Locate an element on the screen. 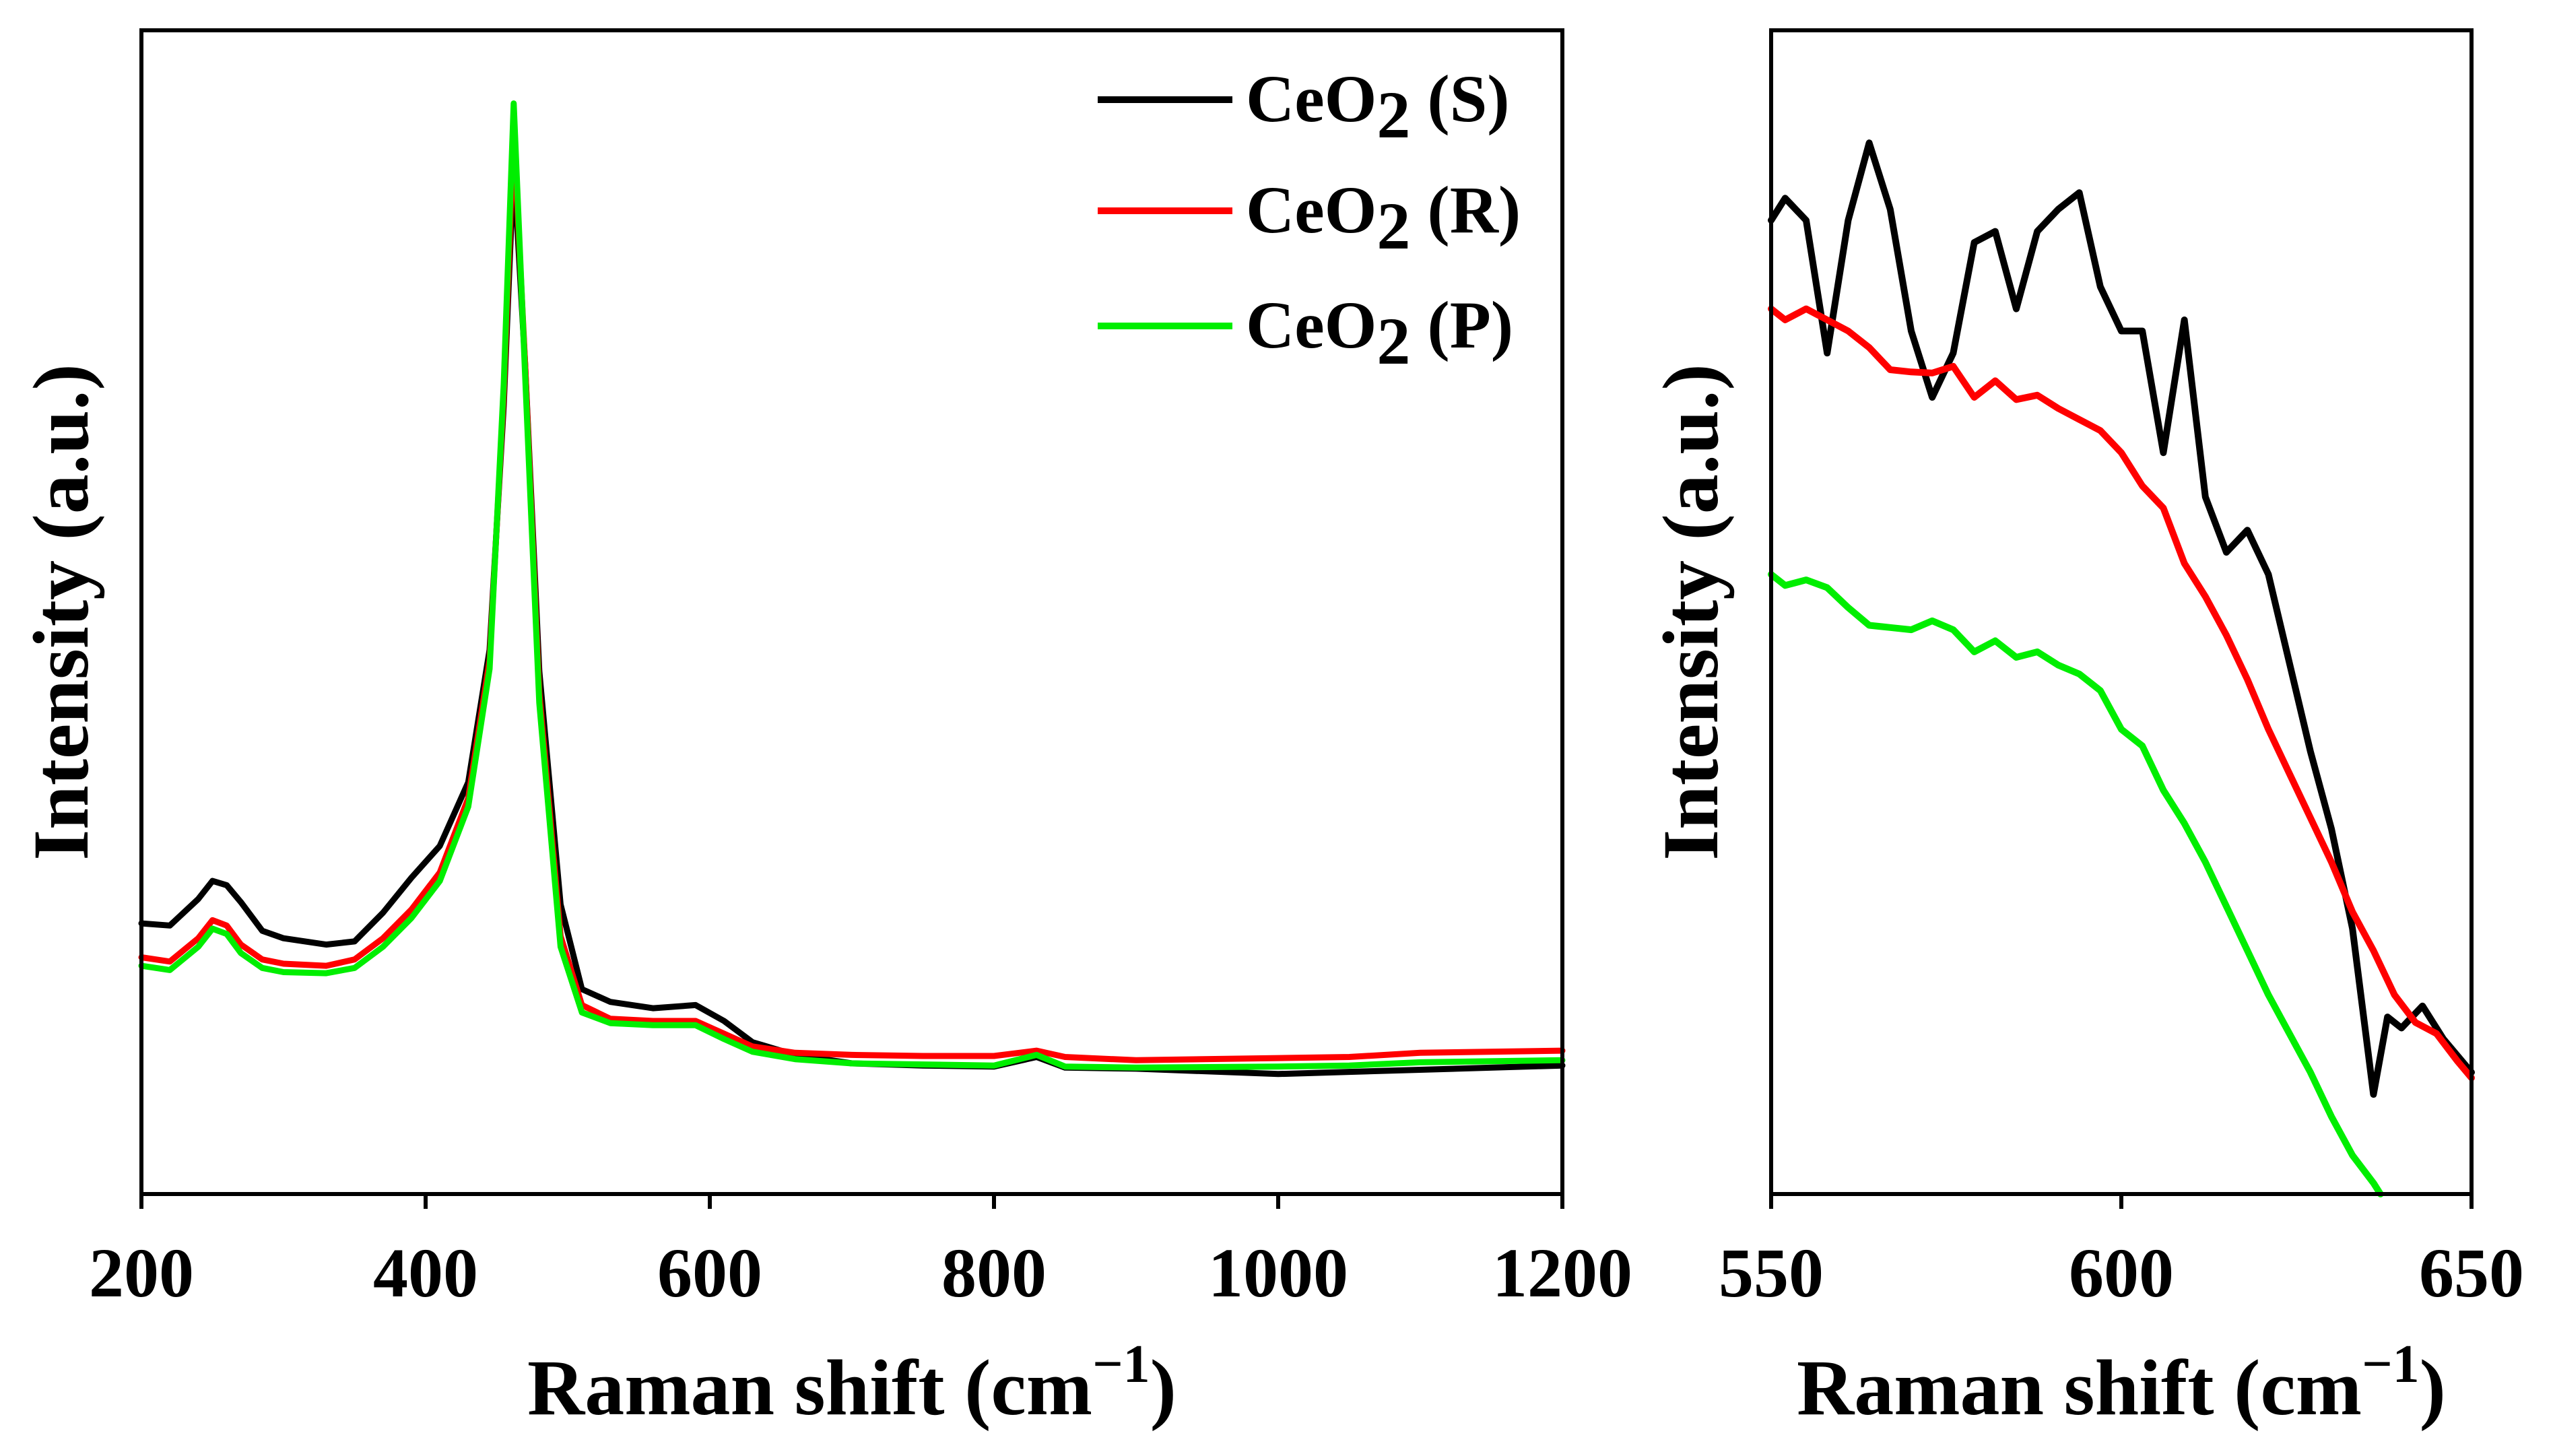 This screenshot has height=1456, width=2553. right-x-tick-label-1: 600 is located at coordinates (2121, 1273).